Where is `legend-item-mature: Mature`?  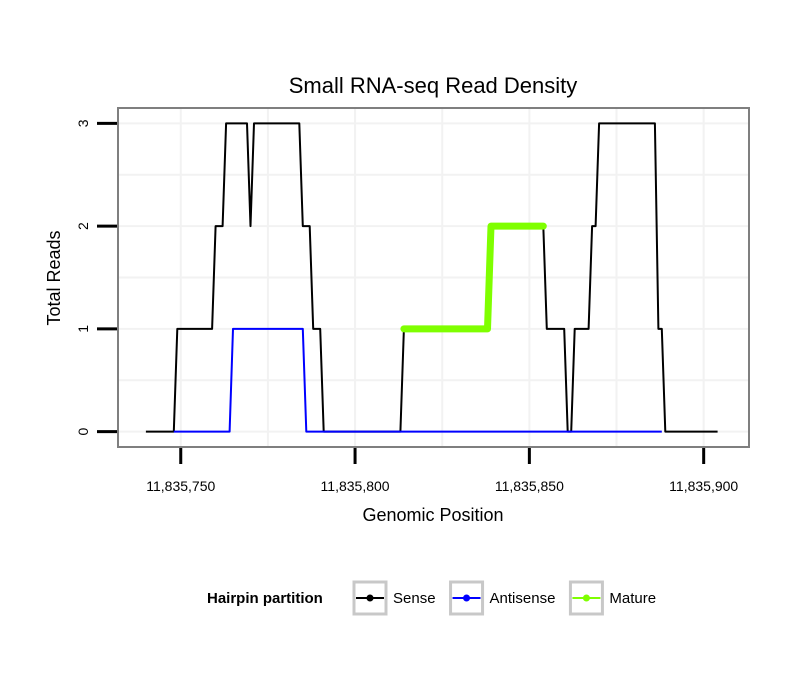
legend-item-mature: Mature is located at coordinates (612, 598).